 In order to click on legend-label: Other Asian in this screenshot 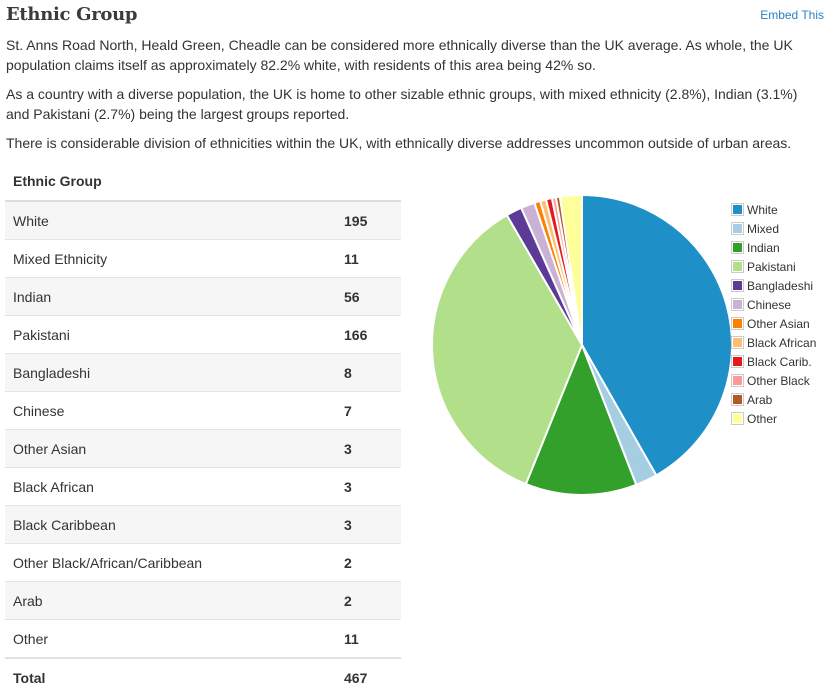, I will do `click(778, 323)`.